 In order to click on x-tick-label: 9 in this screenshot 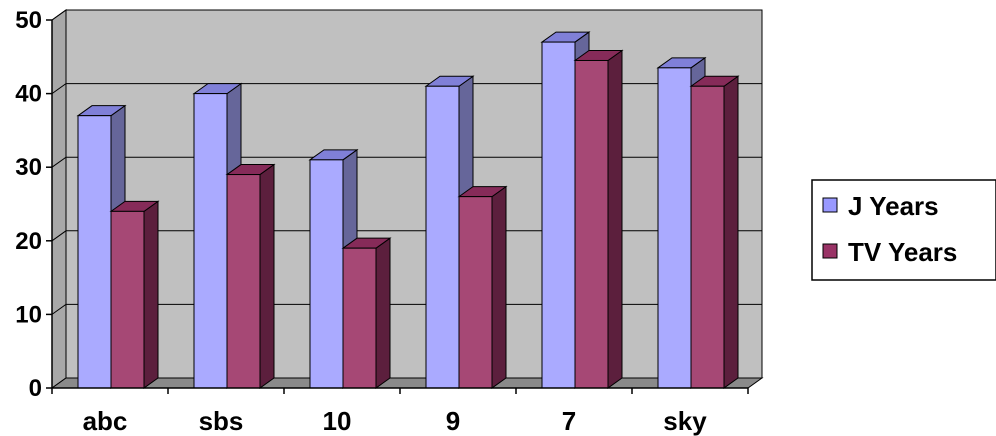, I will do `click(453, 421)`.